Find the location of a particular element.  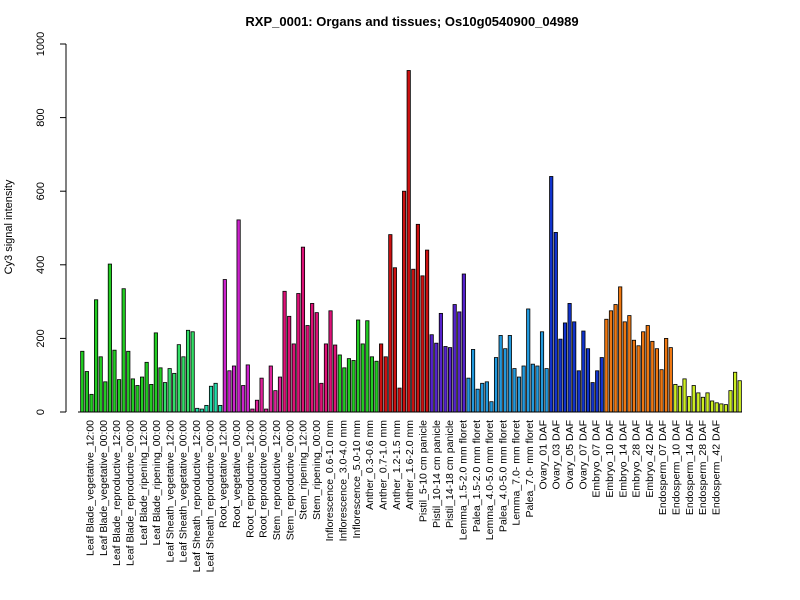

x-tick-label: Leaf Blade_reproductive_12:00 is located at coordinates (117, 493).